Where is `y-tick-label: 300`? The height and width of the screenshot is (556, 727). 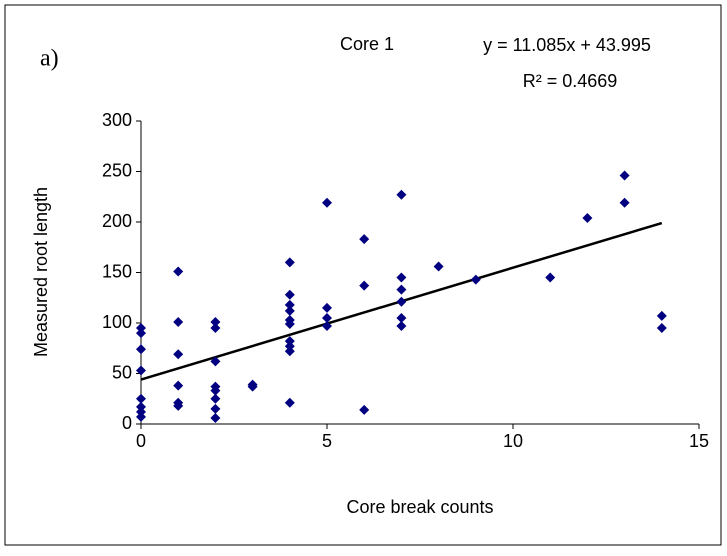
y-tick-label: 300 is located at coordinates (117, 120).